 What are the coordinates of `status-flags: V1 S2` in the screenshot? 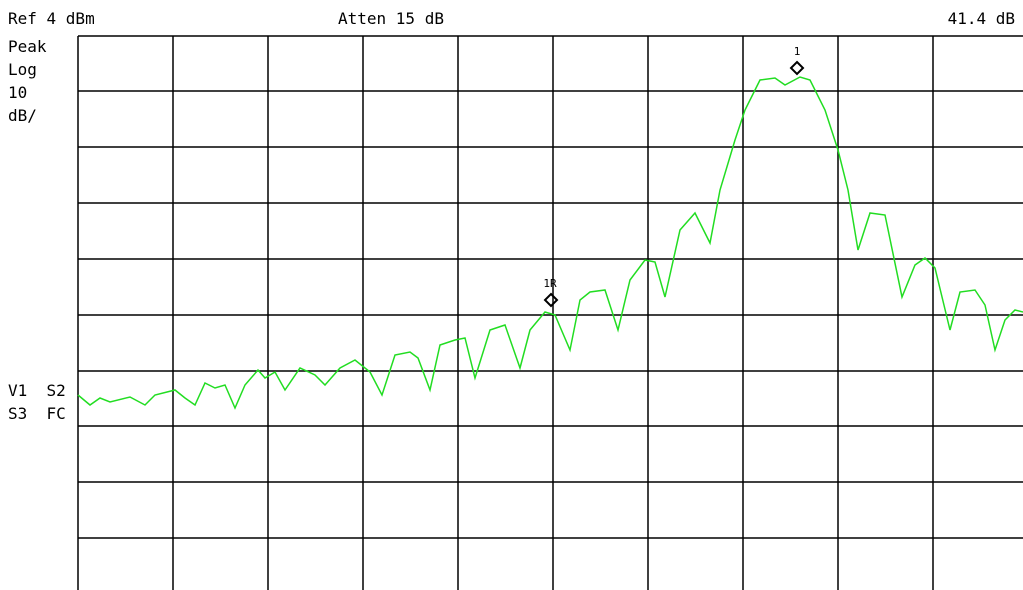 It's located at (37, 390).